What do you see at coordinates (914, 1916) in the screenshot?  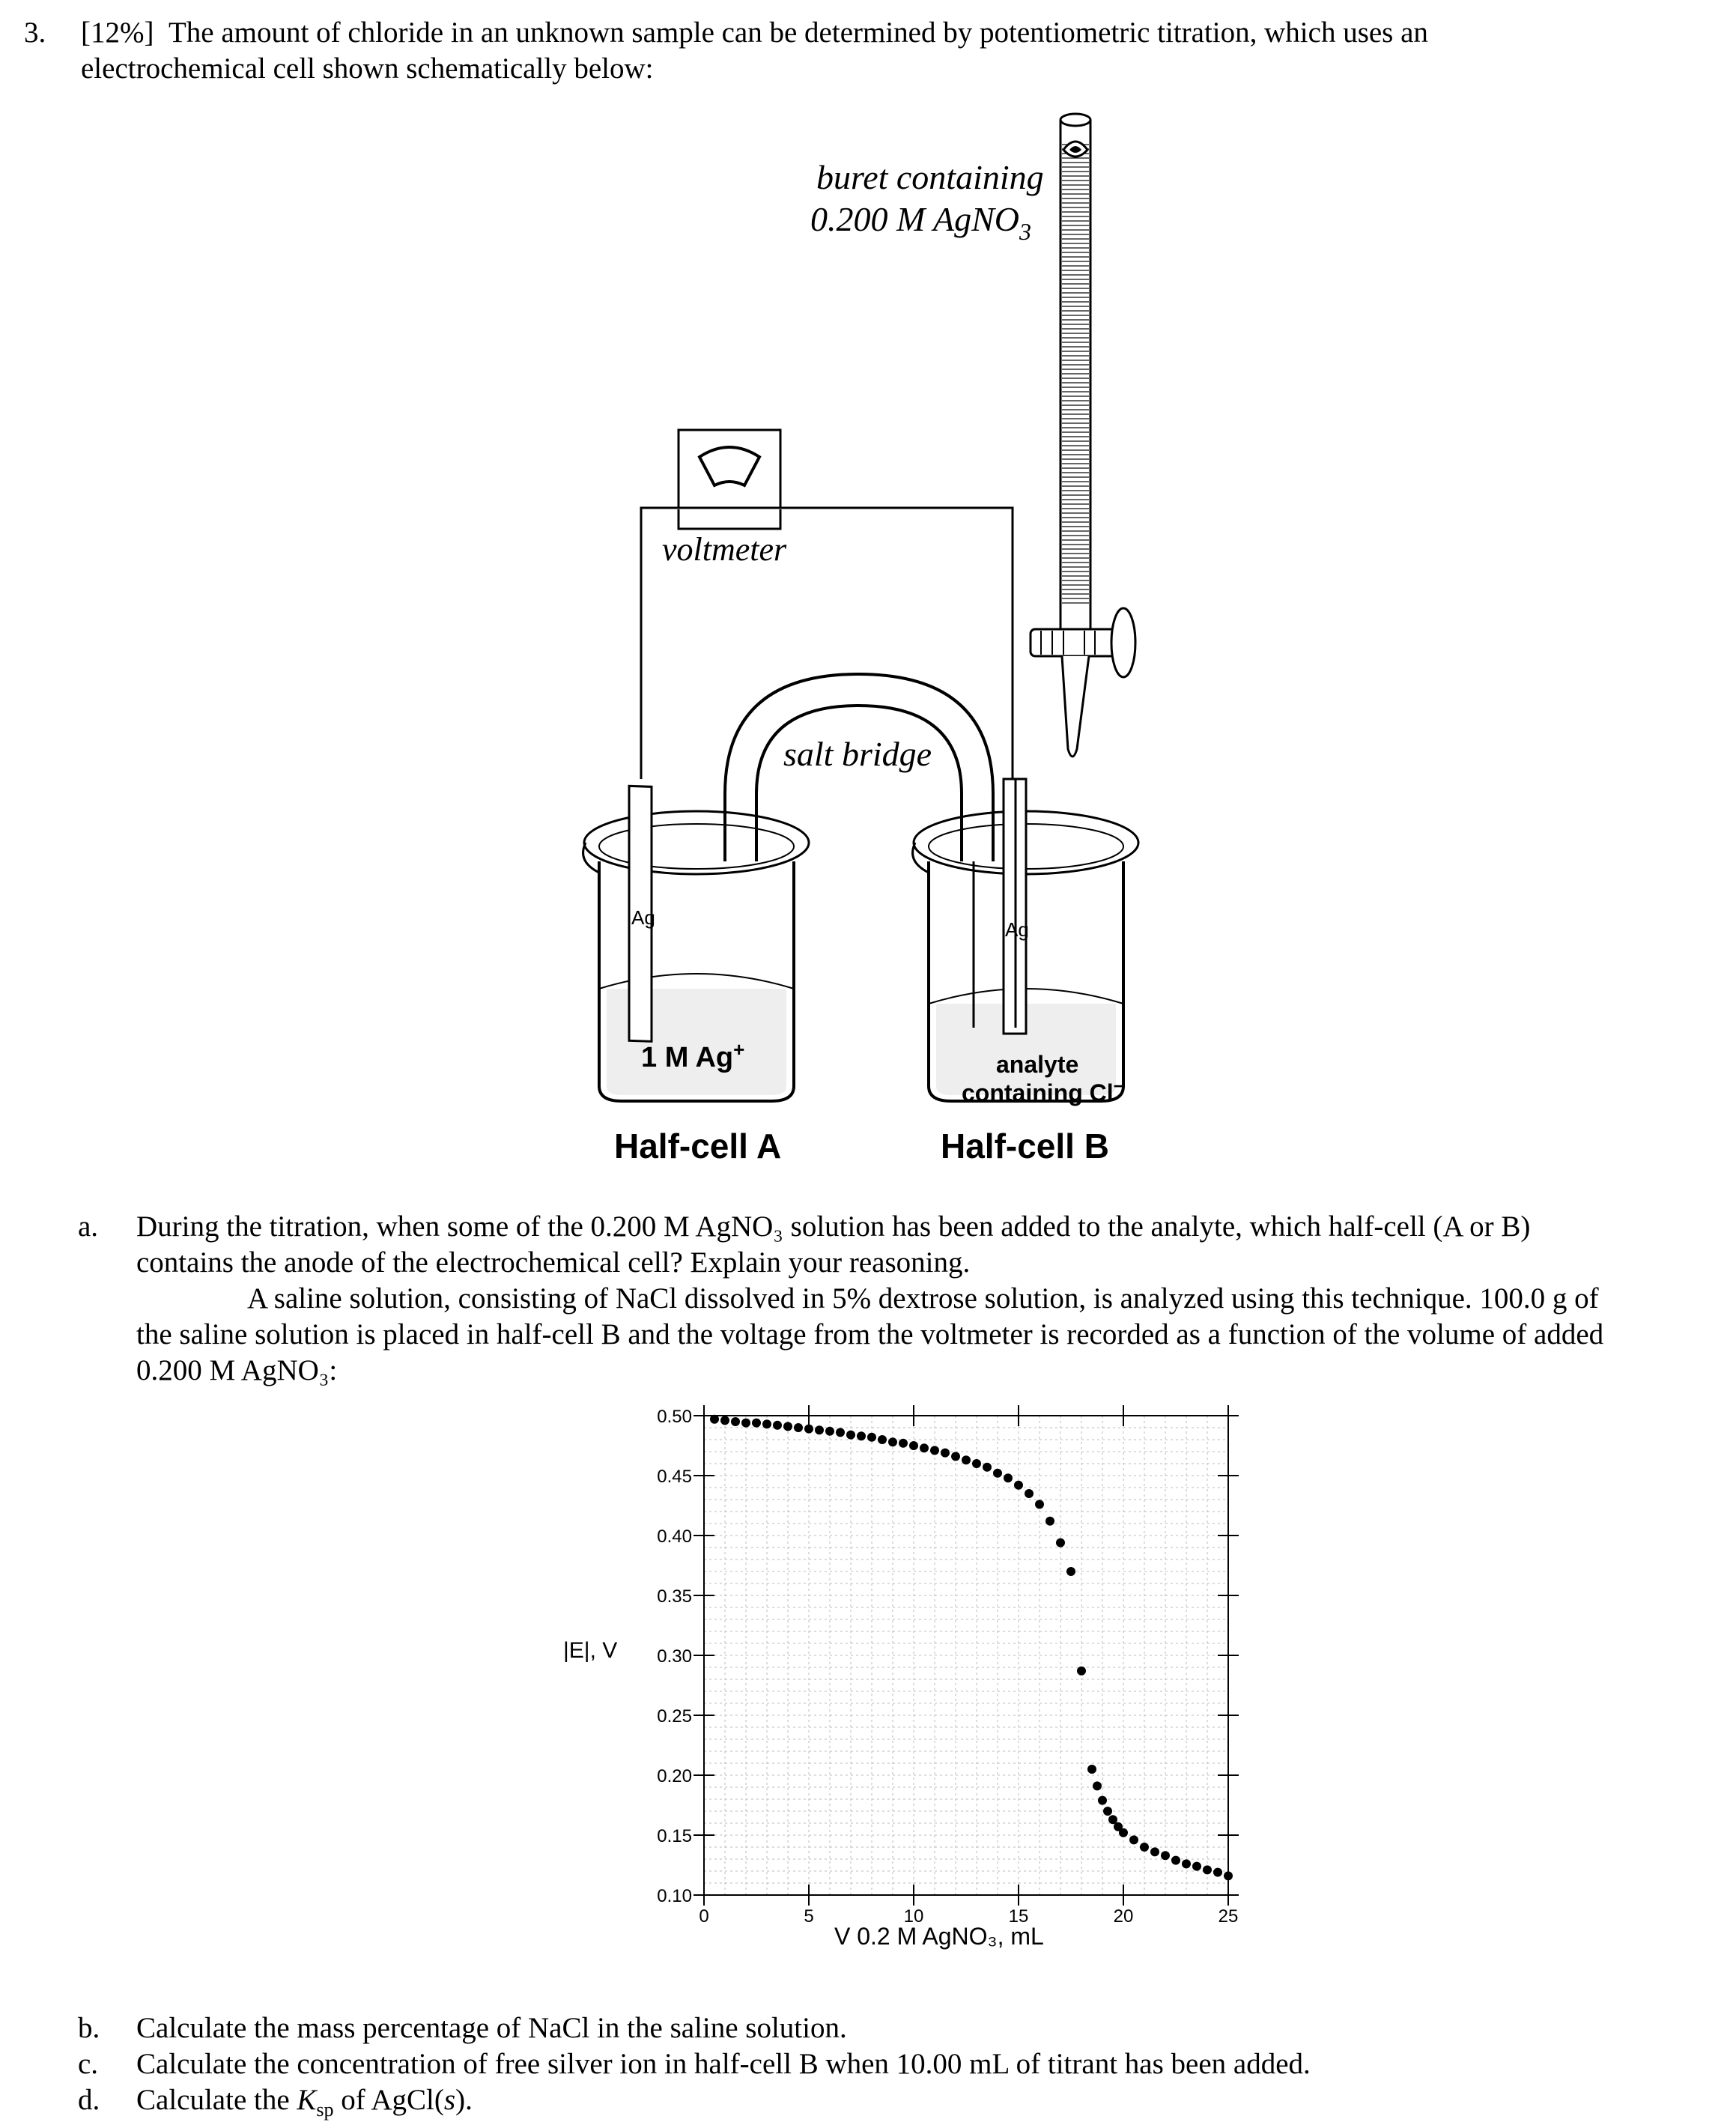 I see `x-tick-label: 10` at bounding box center [914, 1916].